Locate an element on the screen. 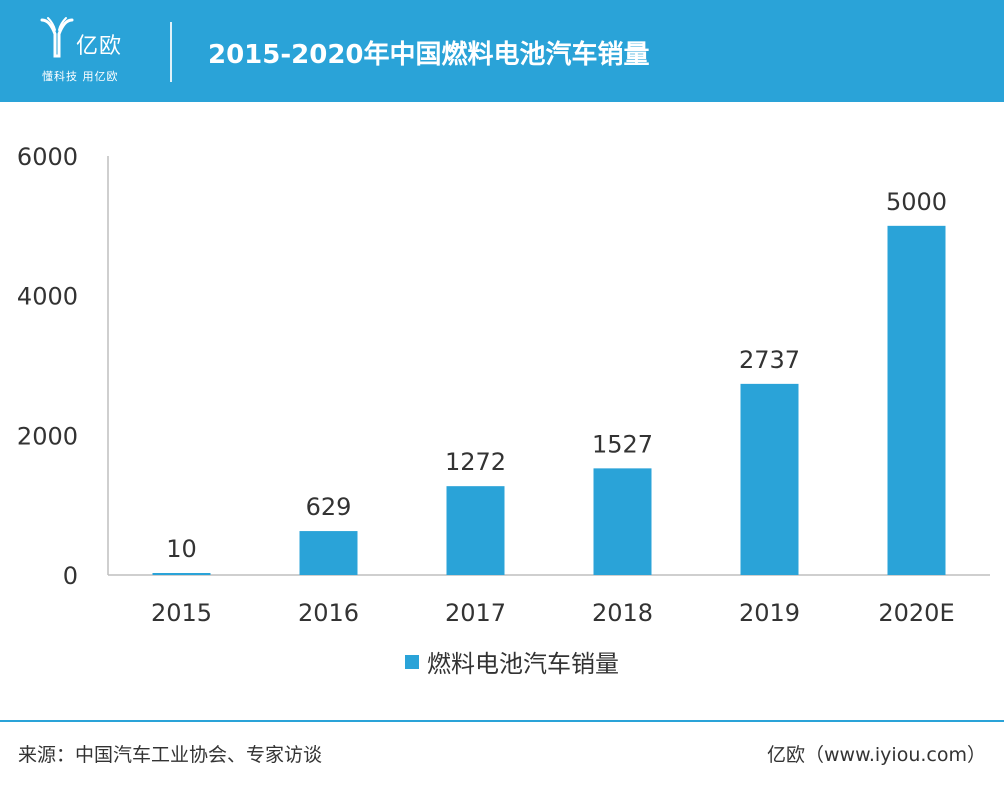  header-divider is located at coordinates (171, 52).